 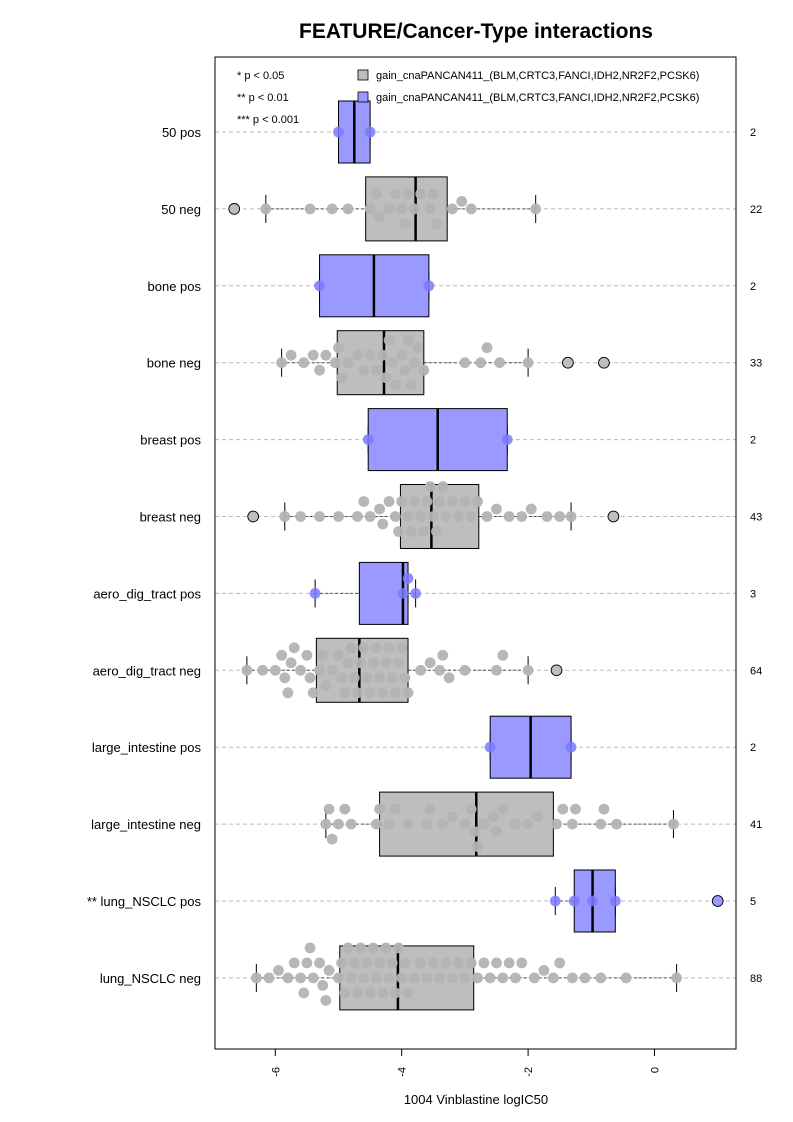 I want to click on x-axis-label: 1004 Vinblastine logIC50, so click(x=476, y=1099).